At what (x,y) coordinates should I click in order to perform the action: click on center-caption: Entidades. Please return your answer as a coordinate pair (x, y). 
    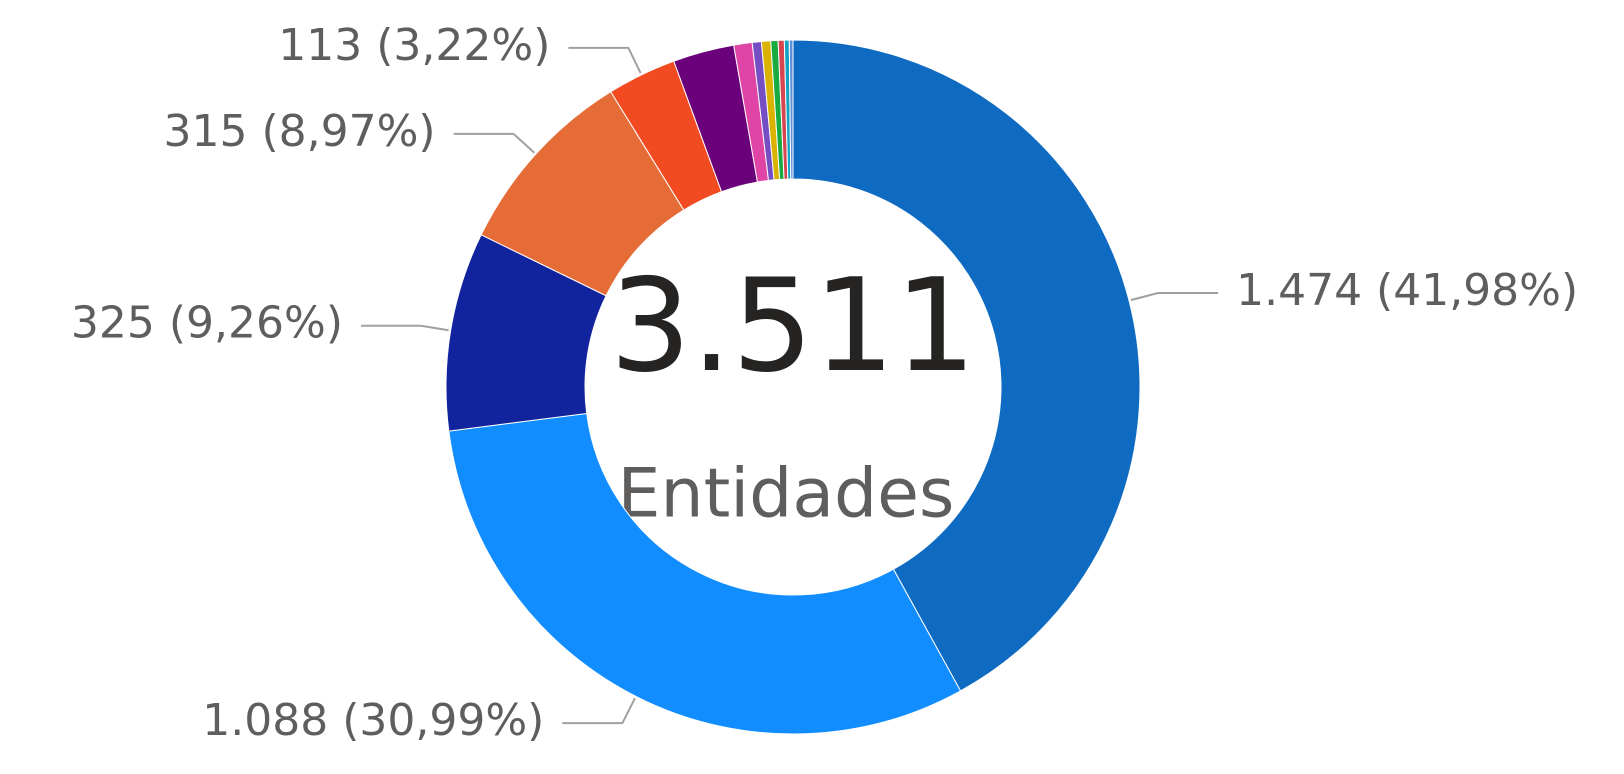
    Looking at the image, I should click on (786, 494).